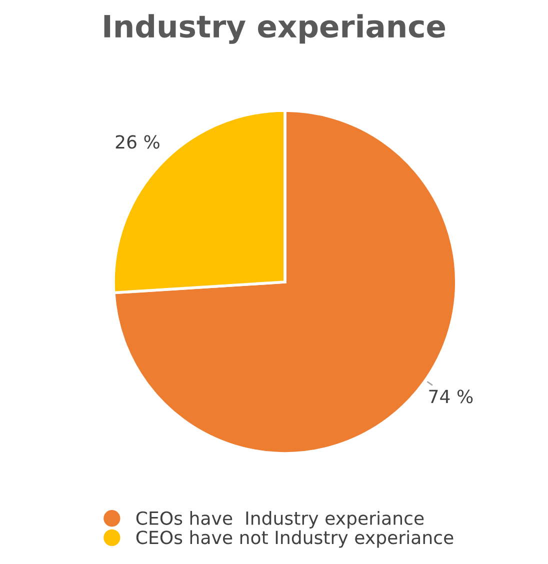 This screenshot has height=564, width=548. What do you see at coordinates (274, 29) in the screenshot?
I see `chart-title: Industry experiance` at bounding box center [274, 29].